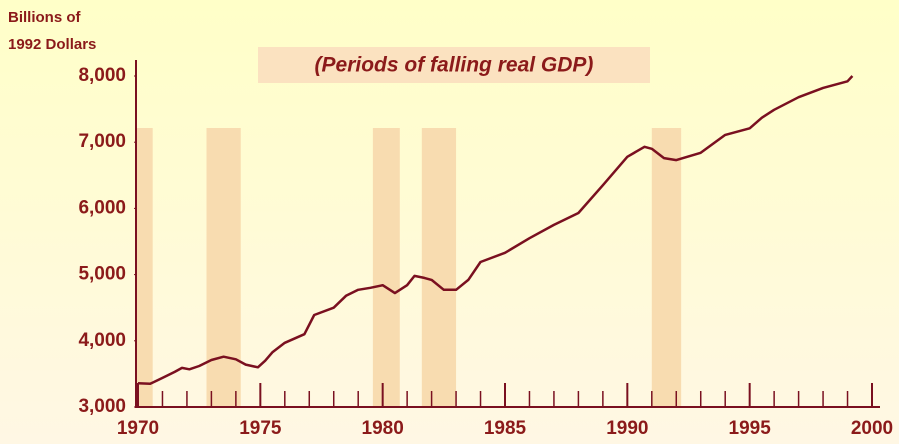 The width and height of the screenshot is (899, 444). I want to click on y-tick-label: 7,000, so click(102, 141).